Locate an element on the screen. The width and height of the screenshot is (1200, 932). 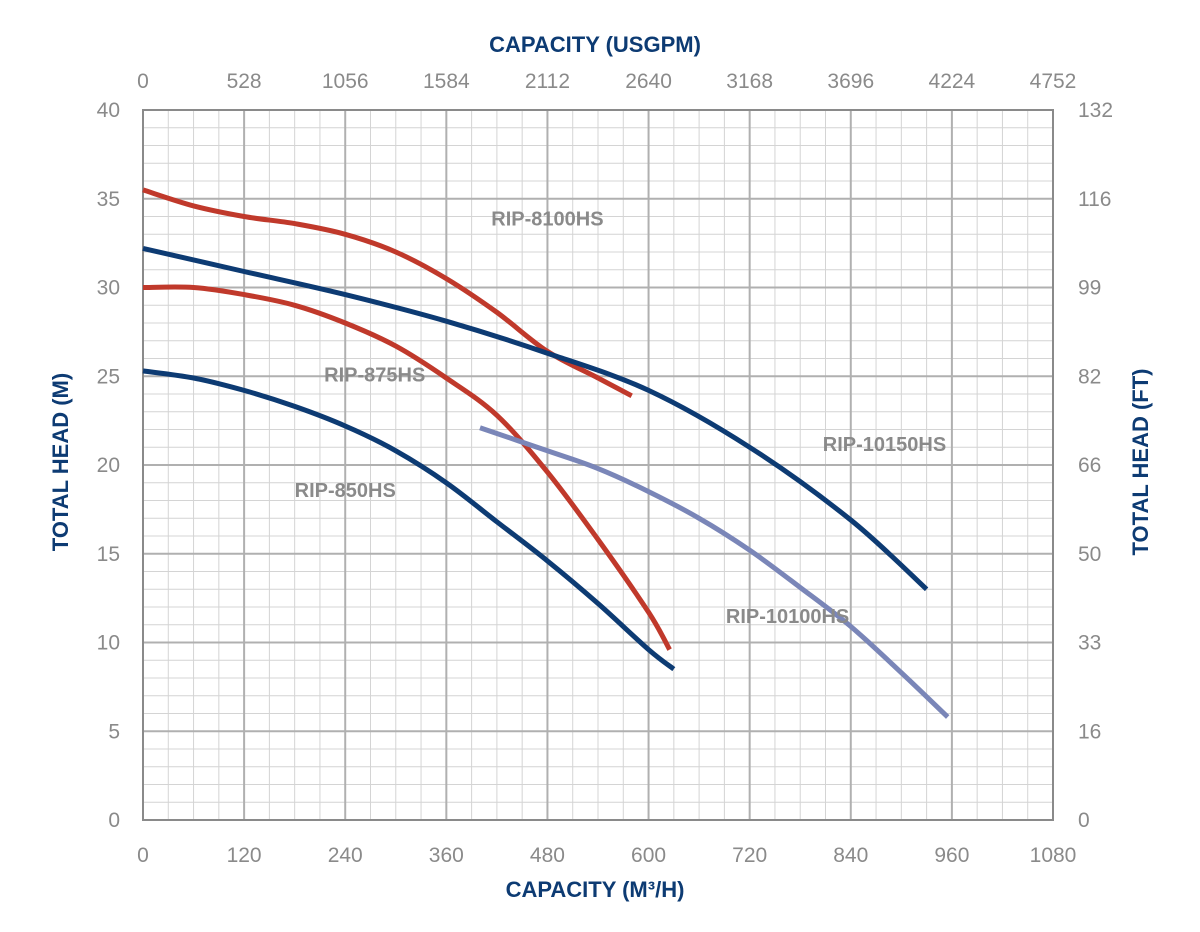
y-right-tick-label: 50 is located at coordinates (1089, 554).